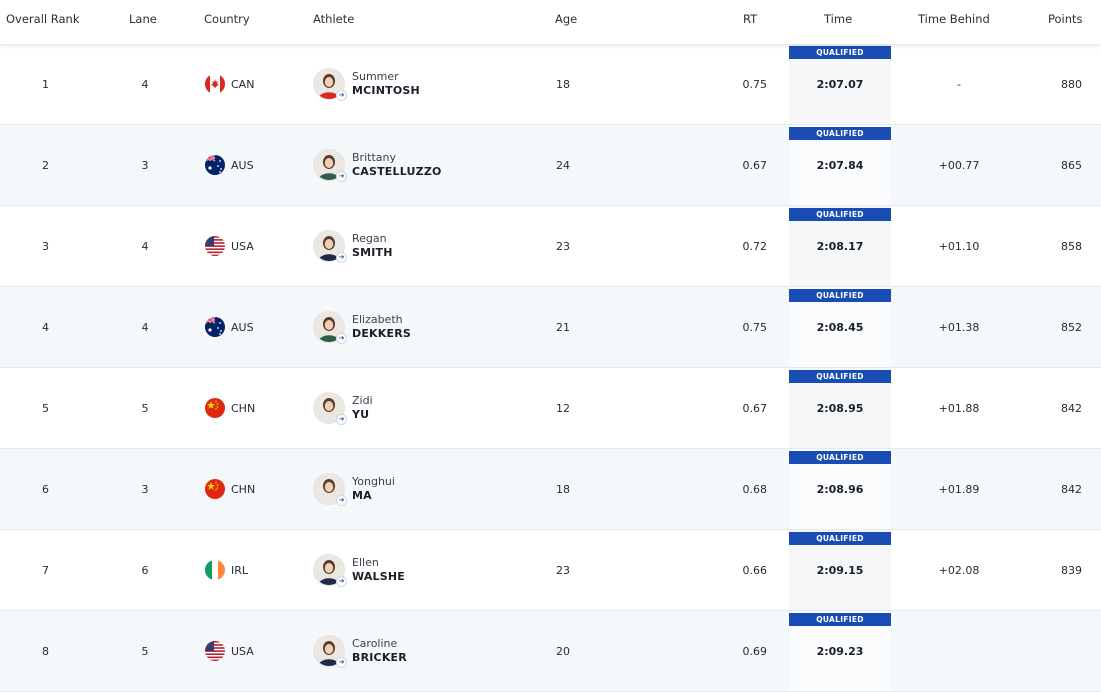  I want to click on athlete-last-name: DEKKERS, so click(381, 333).